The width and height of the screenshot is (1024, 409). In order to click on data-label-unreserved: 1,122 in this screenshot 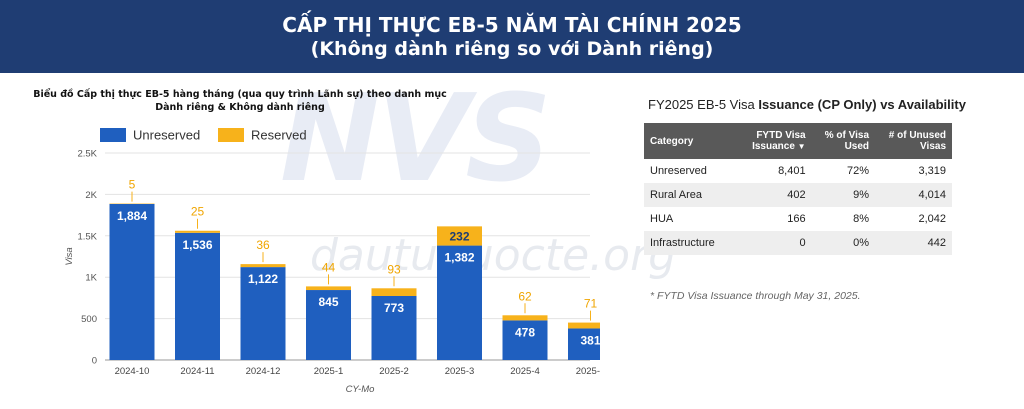, I will do `click(263, 279)`.